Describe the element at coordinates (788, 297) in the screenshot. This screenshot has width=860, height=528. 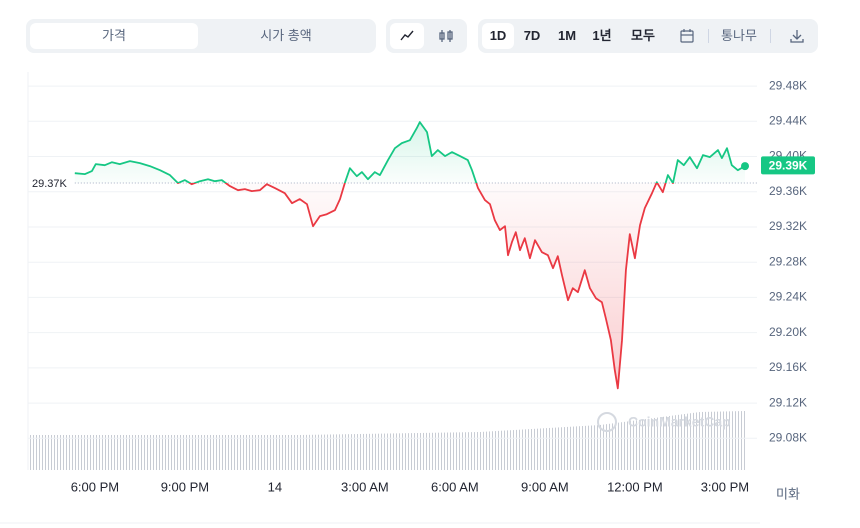
I see `y-tick-label: 29.24K` at that location.